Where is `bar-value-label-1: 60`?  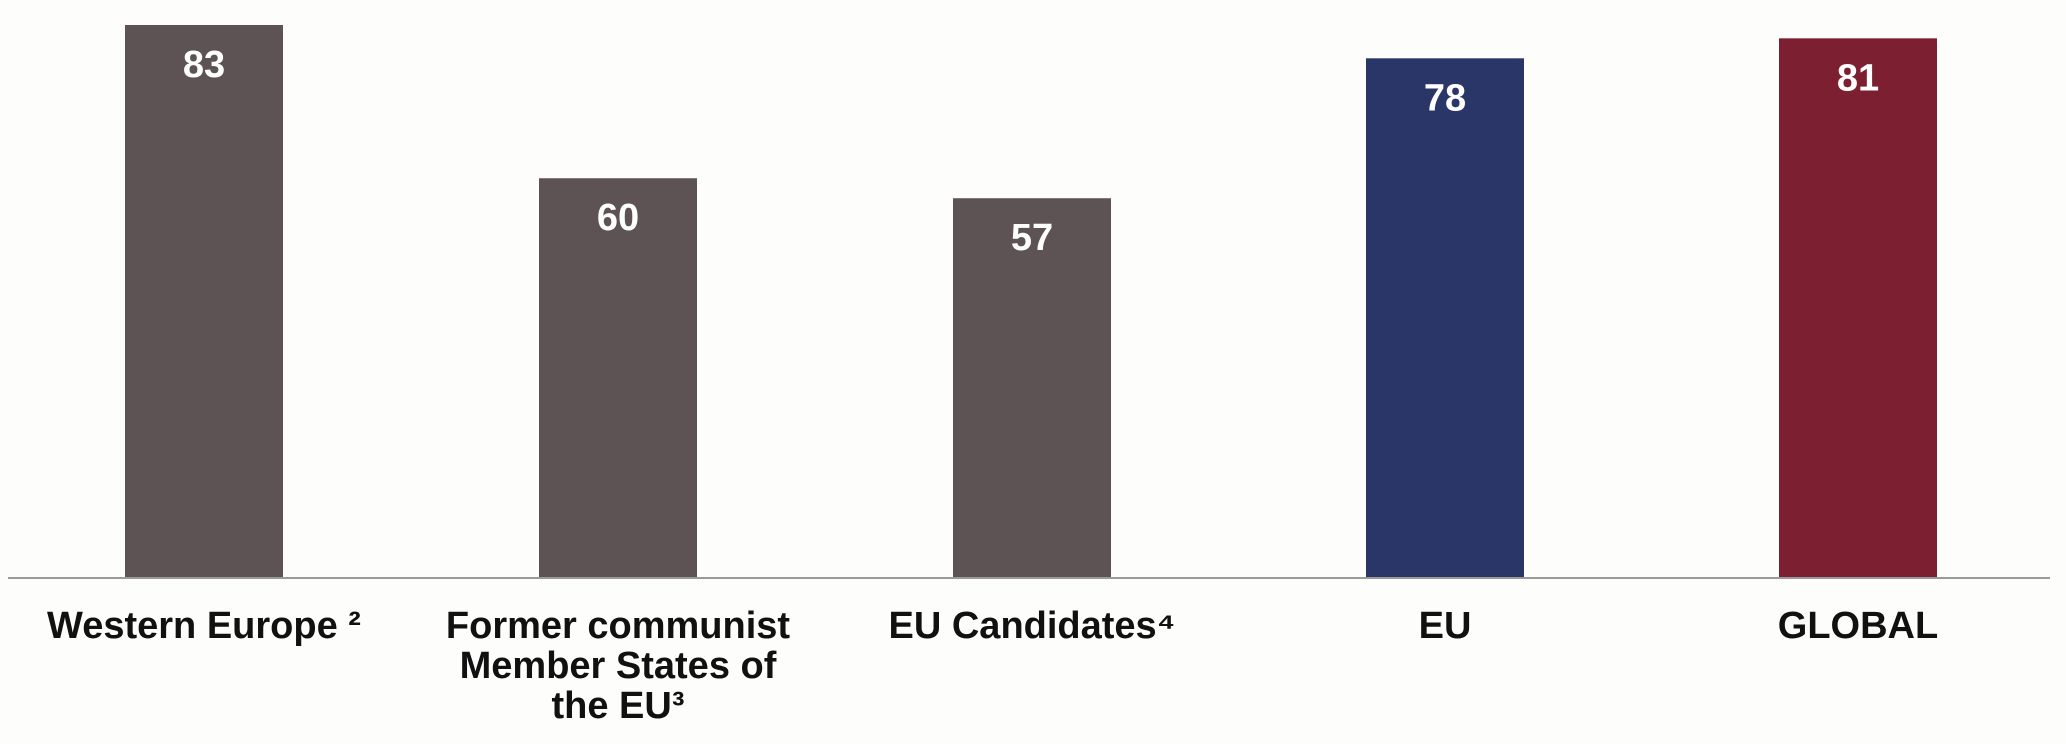 bar-value-label-1: 60 is located at coordinates (618, 218).